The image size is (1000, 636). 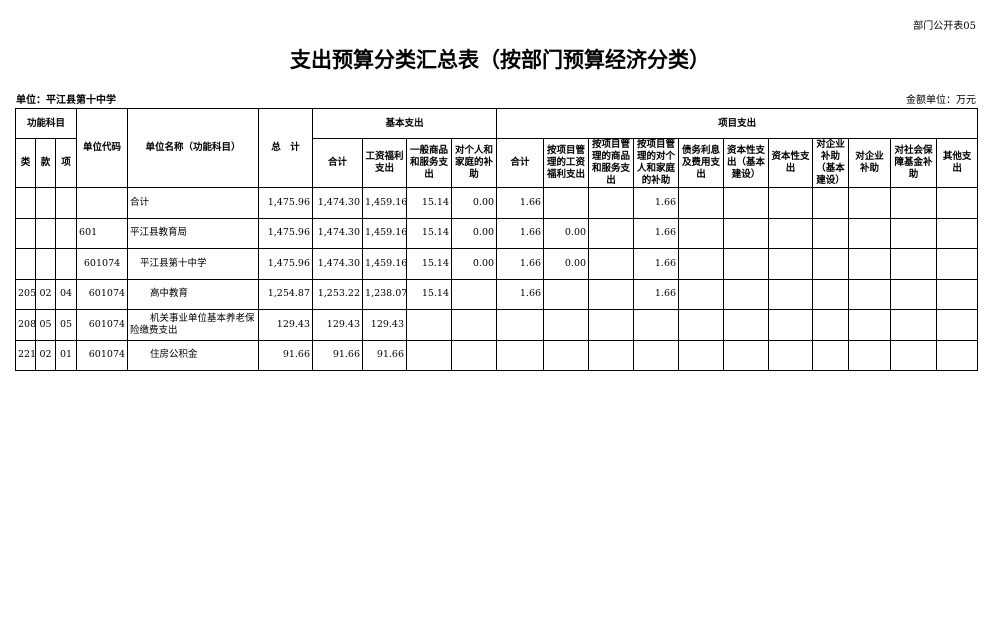 I want to click on cell-basic: 1,238.07, so click(x=385, y=294).